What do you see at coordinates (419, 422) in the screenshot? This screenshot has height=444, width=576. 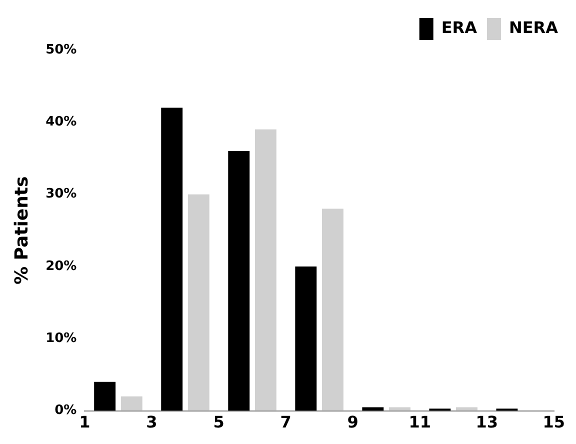 I see `x-tick-label: 11` at bounding box center [419, 422].